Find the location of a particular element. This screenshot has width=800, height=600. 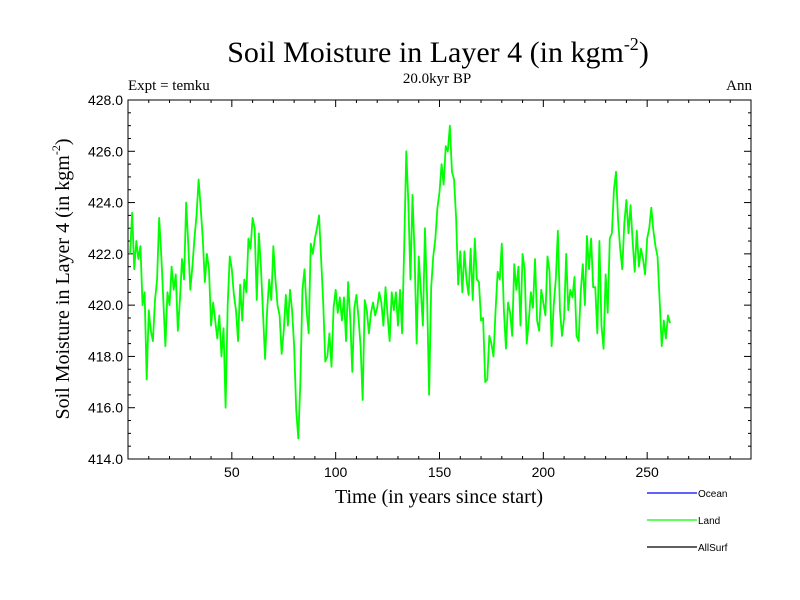

x-axis-label: Time (in years since start) is located at coordinates (439, 497).